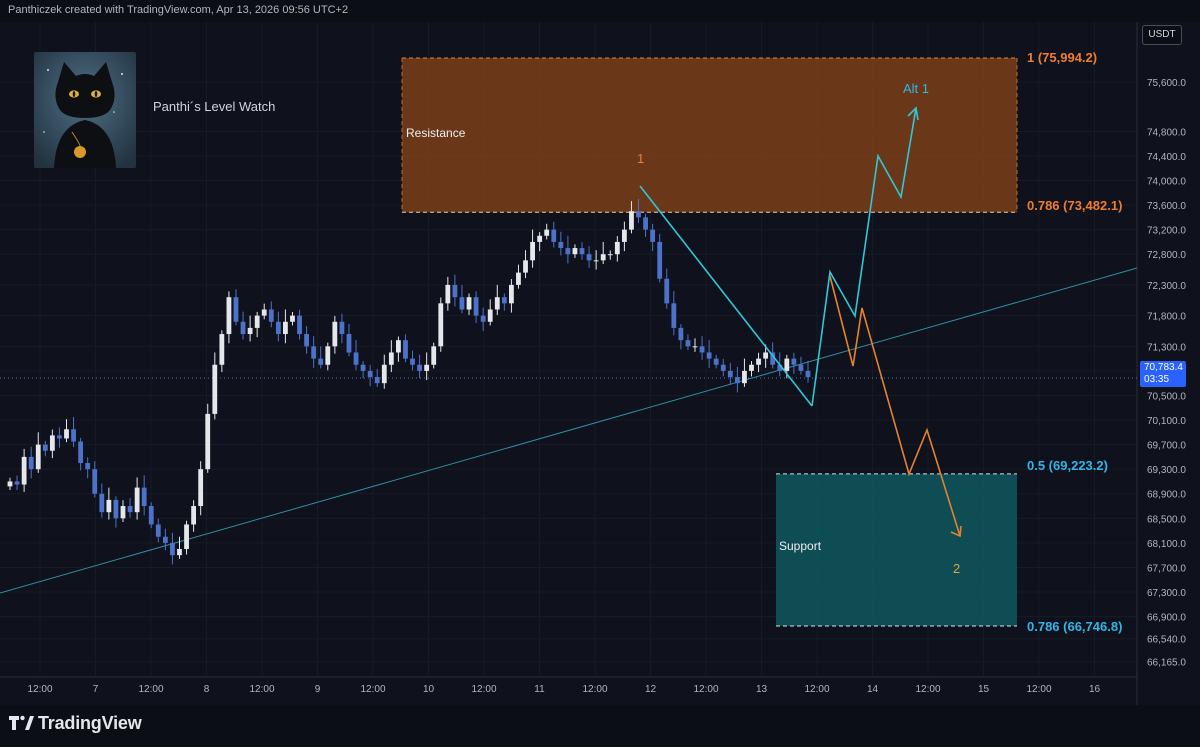  I want to click on x-tick-label: 14, so click(873, 689).